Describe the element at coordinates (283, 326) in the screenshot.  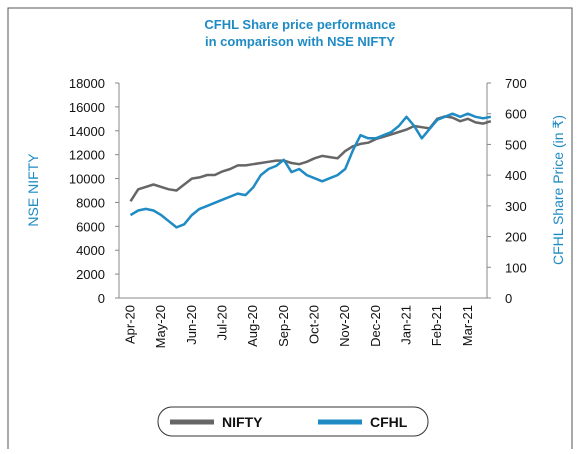
I see `x-tick-label: Sep-20` at that location.